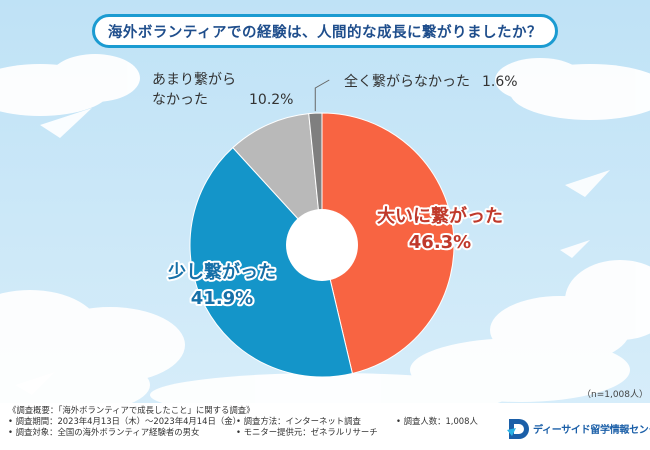 This screenshot has height=450, width=650. I want to click on survey-method: • 調査方法：インターネット調査, so click(298, 421).